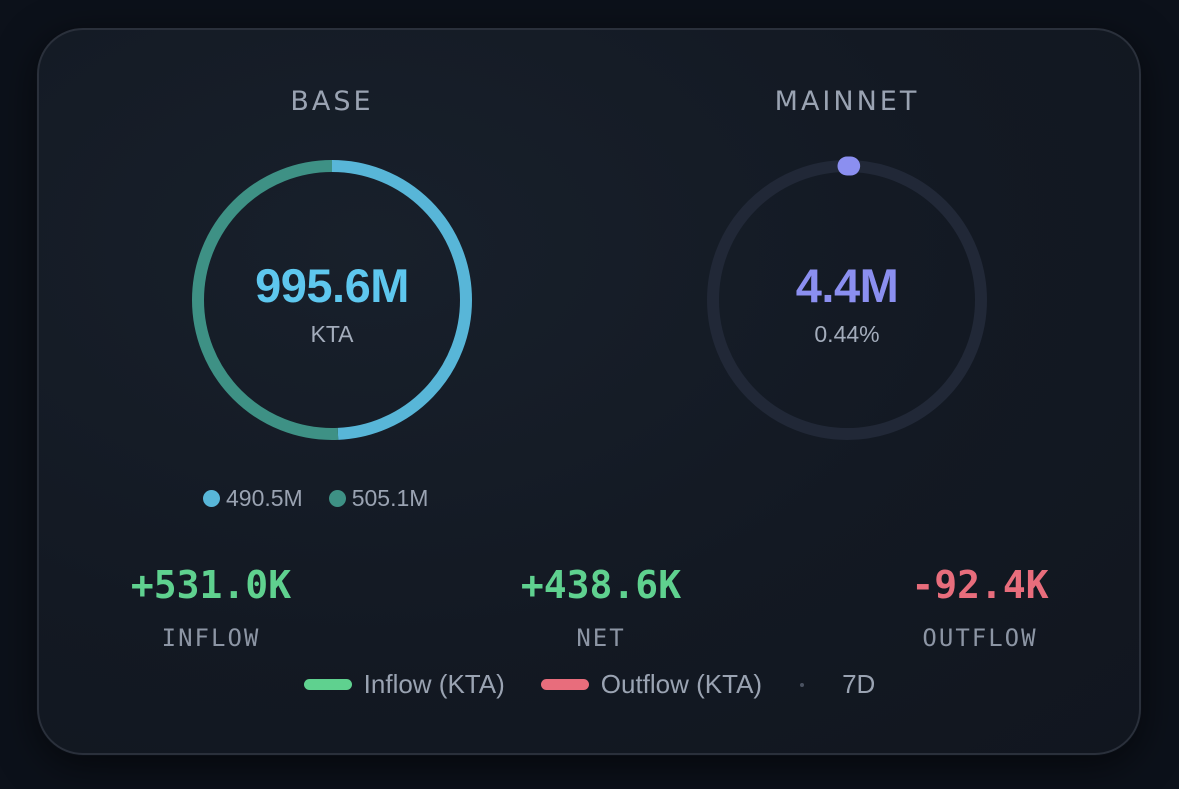 The height and width of the screenshot is (789, 1179). What do you see at coordinates (337, 498) in the screenshot?
I see `segment-b-dot` at bounding box center [337, 498].